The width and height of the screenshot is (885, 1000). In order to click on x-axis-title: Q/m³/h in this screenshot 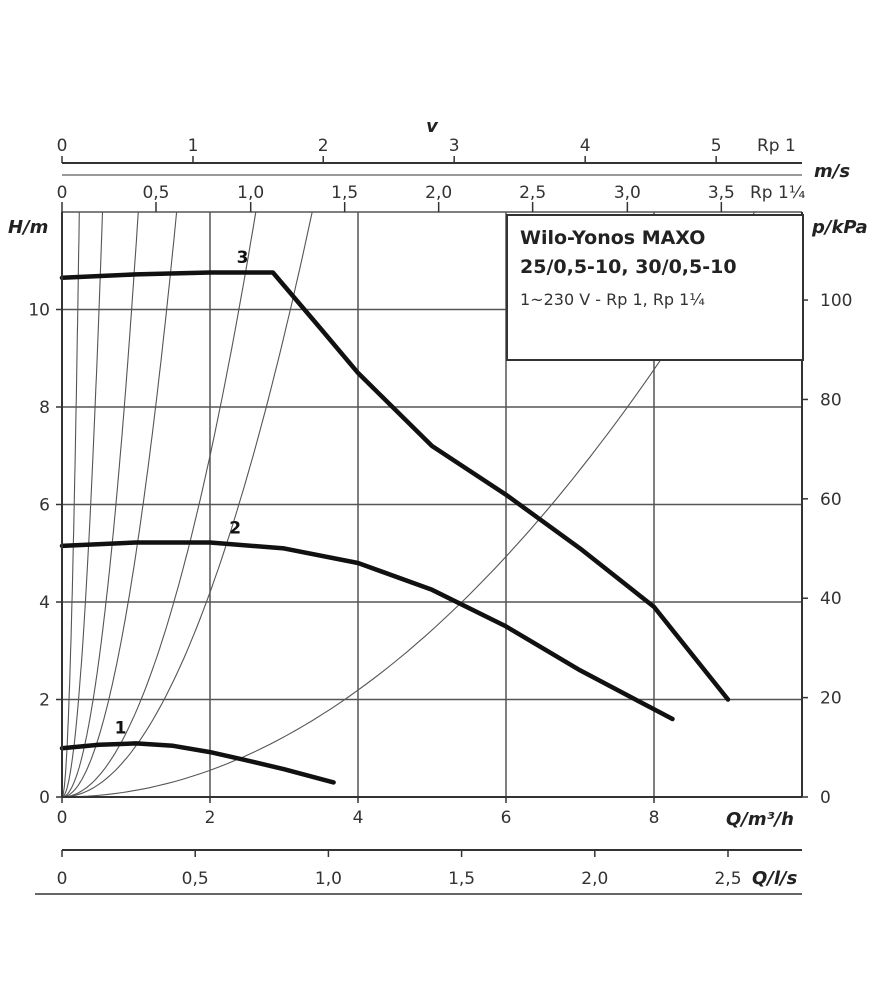, I will do `click(760, 819)`.